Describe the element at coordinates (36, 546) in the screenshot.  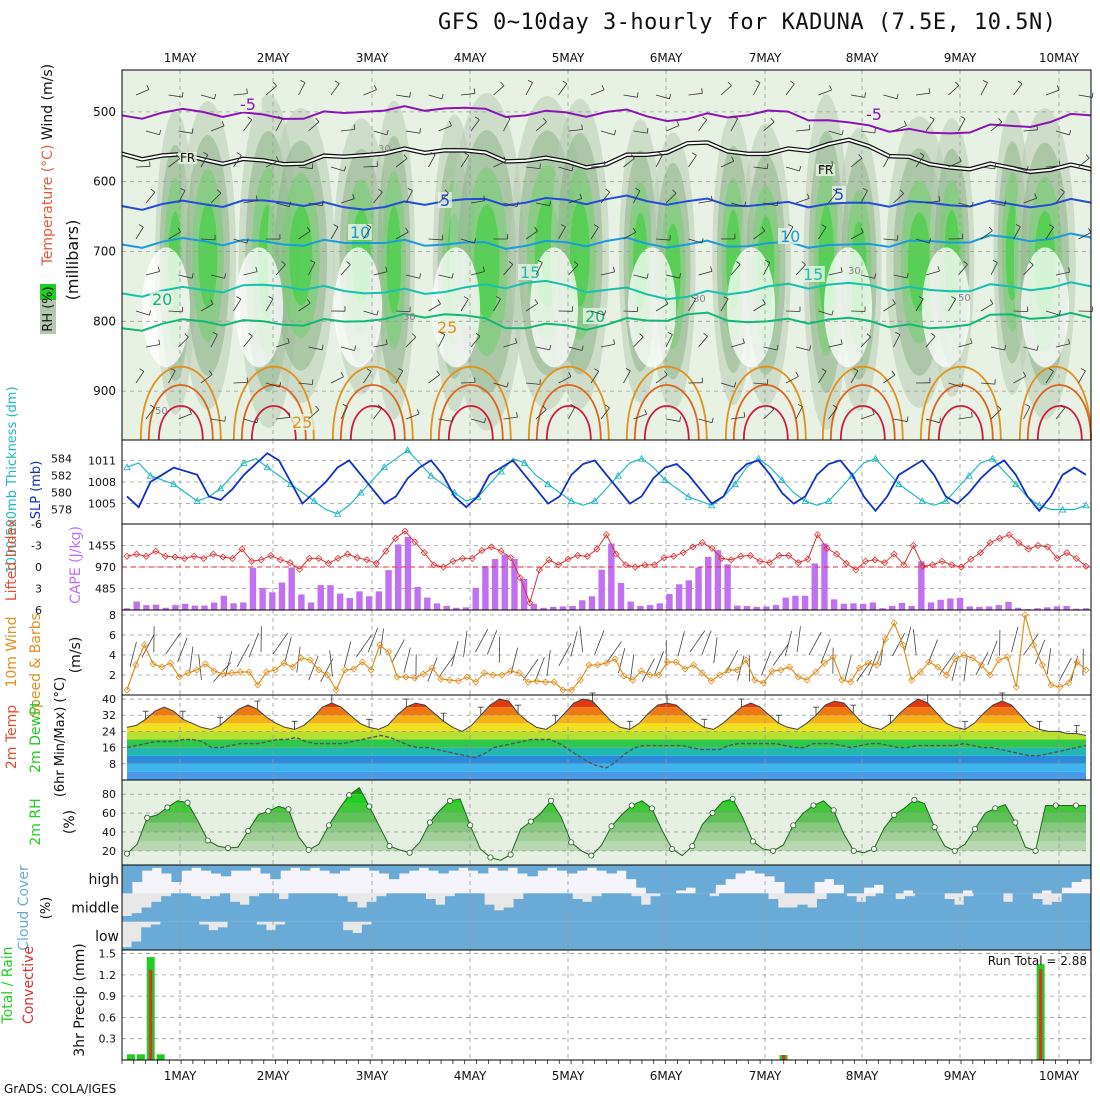
I see `li-tick: -3` at that location.